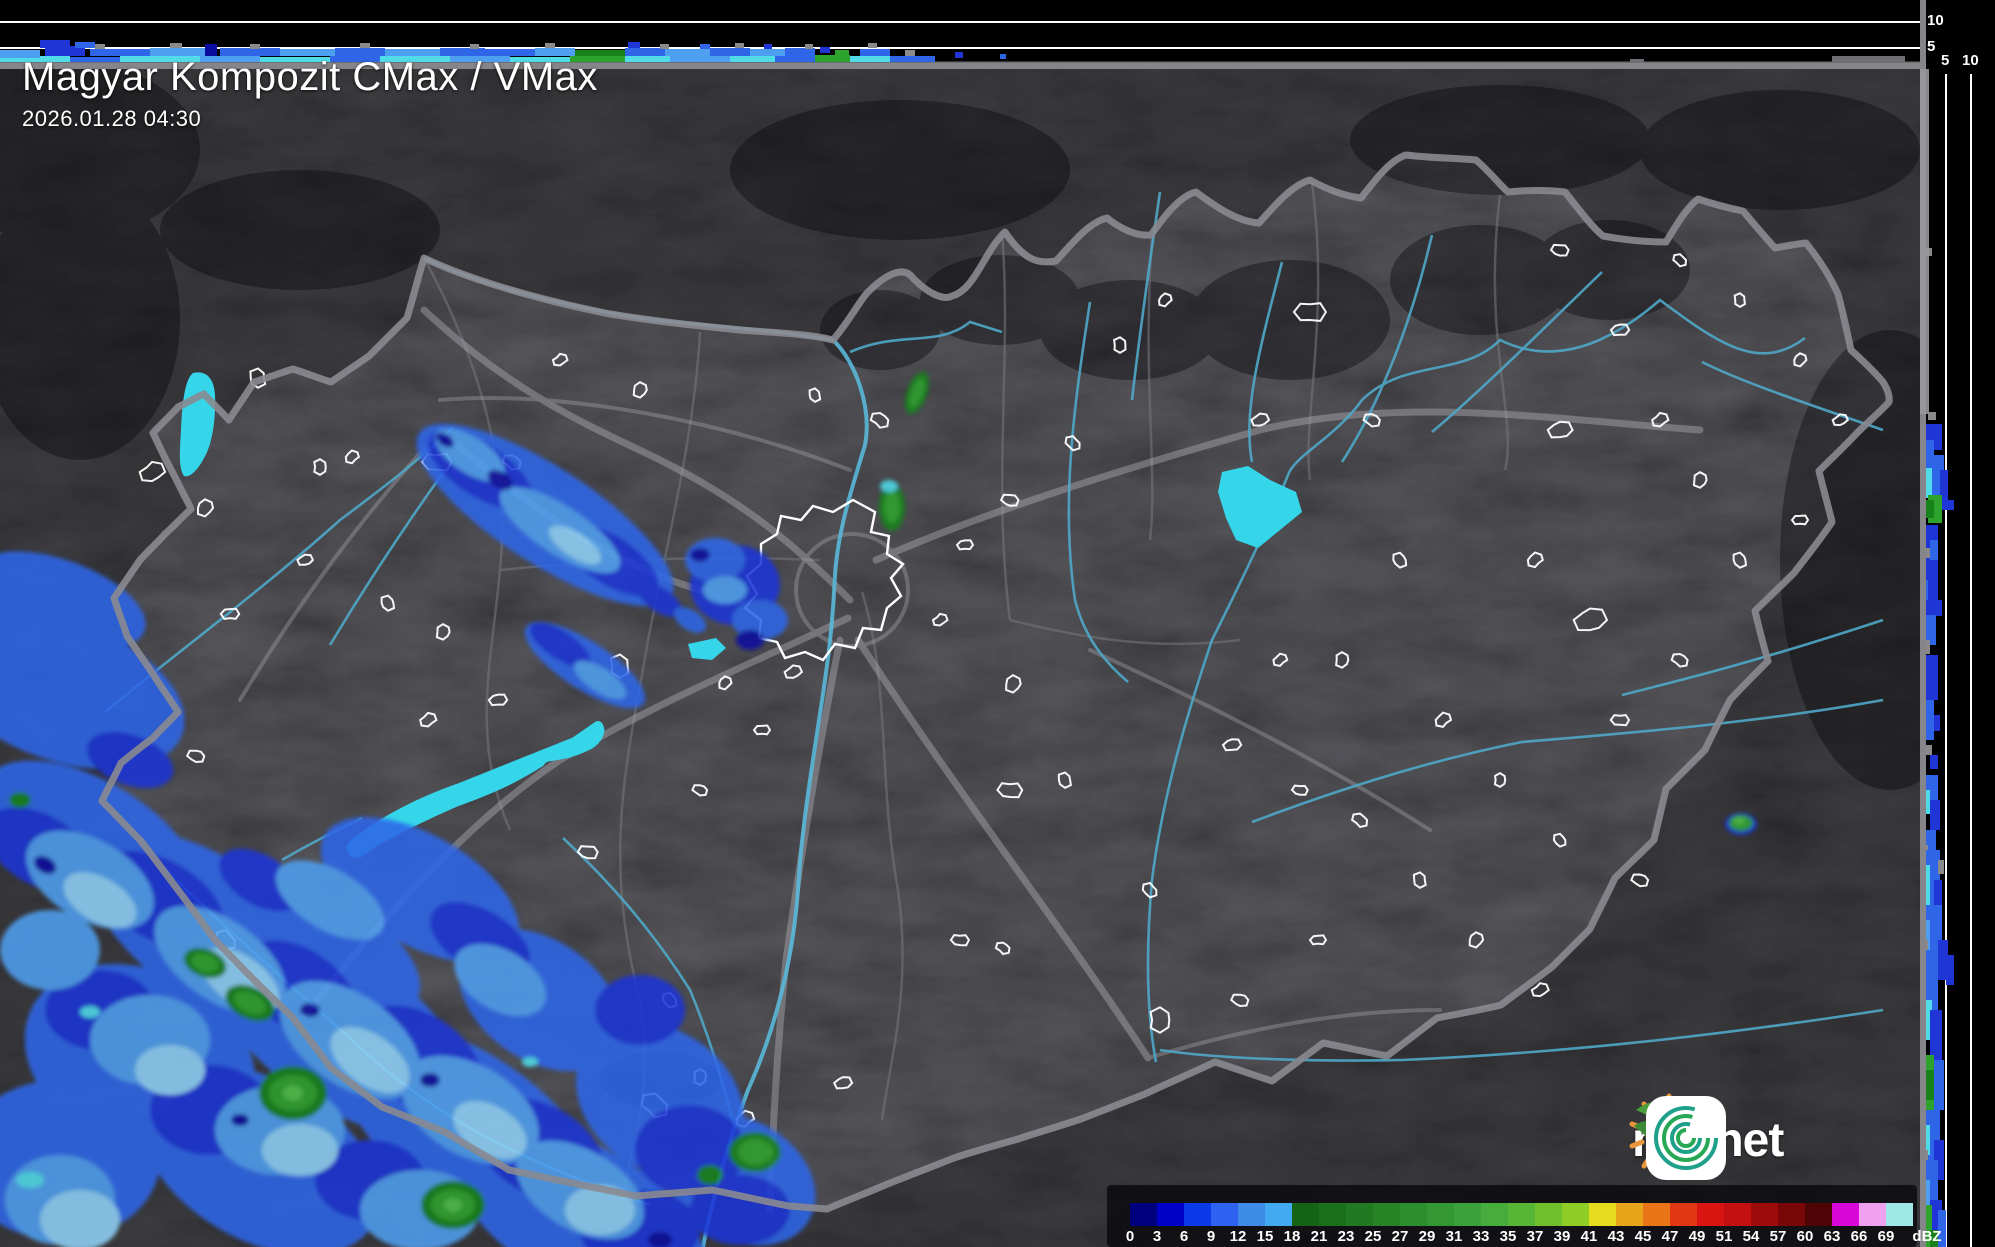 This screenshot has width=1995, height=1247. What do you see at coordinates (1931, 46) in the screenshot?
I see `top-strip-tick-5: 5` at bounding box center [1931, 46].